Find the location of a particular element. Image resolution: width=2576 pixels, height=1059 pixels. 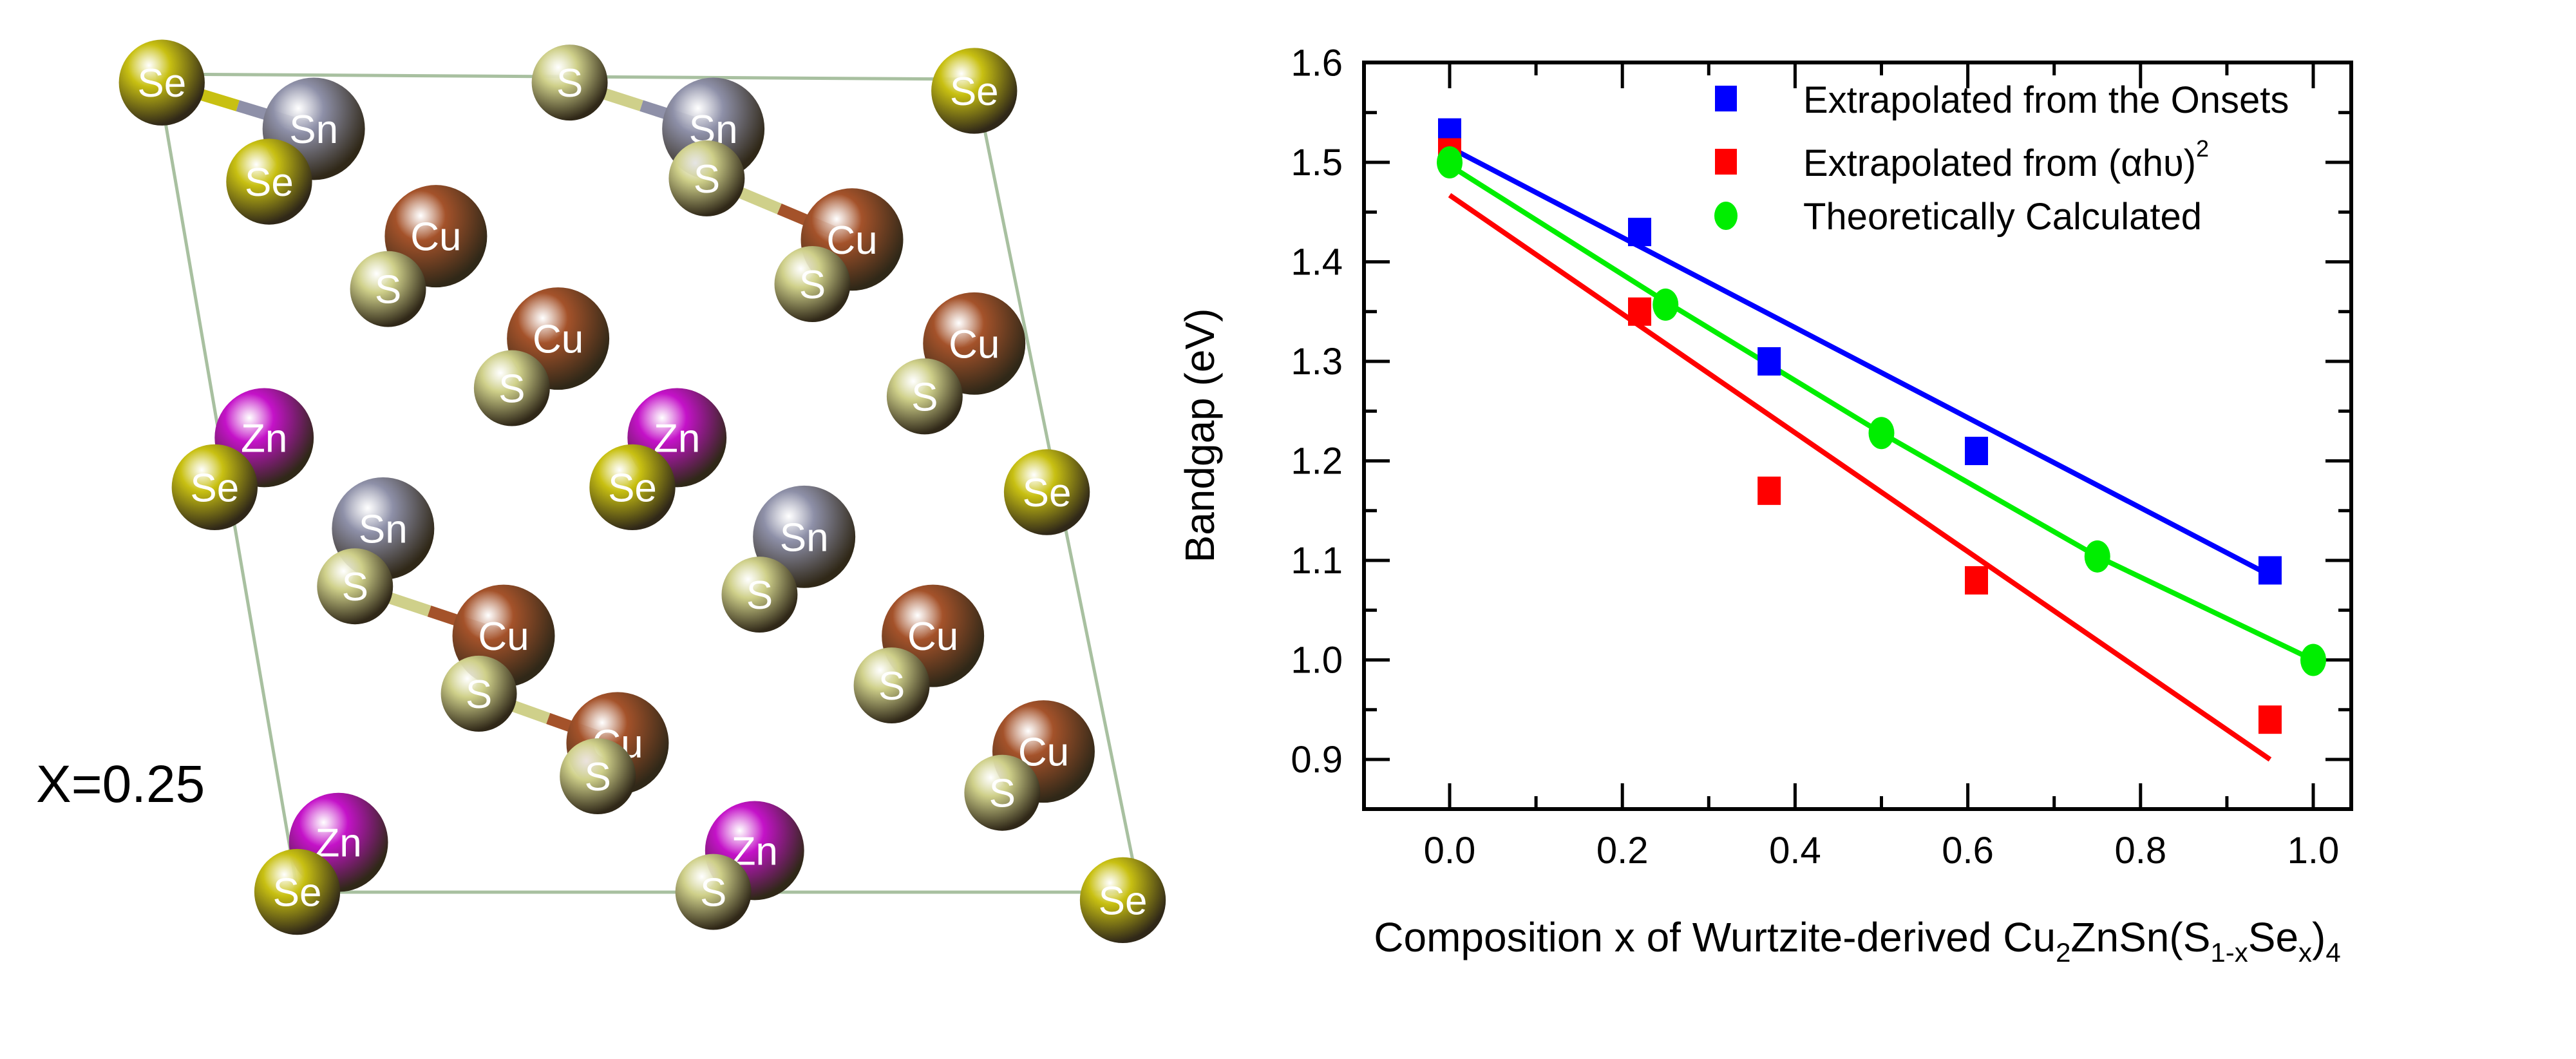

x-tick-label: 0.4 is located at coordinates (1795, 851).